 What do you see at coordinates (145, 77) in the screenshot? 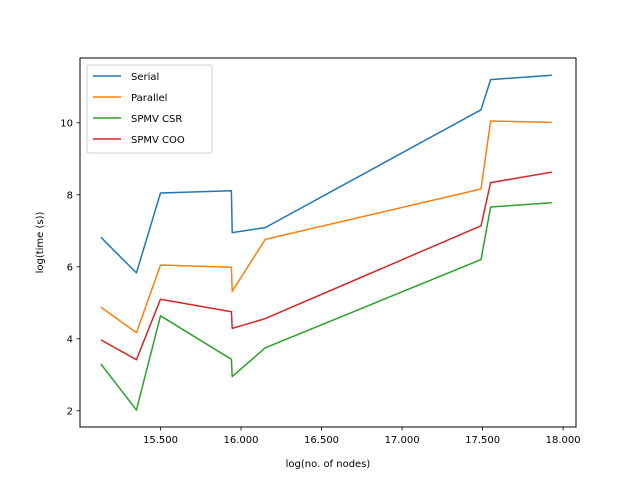
I see `legend-label-serial: Serial` at bounding box center [145, 77].